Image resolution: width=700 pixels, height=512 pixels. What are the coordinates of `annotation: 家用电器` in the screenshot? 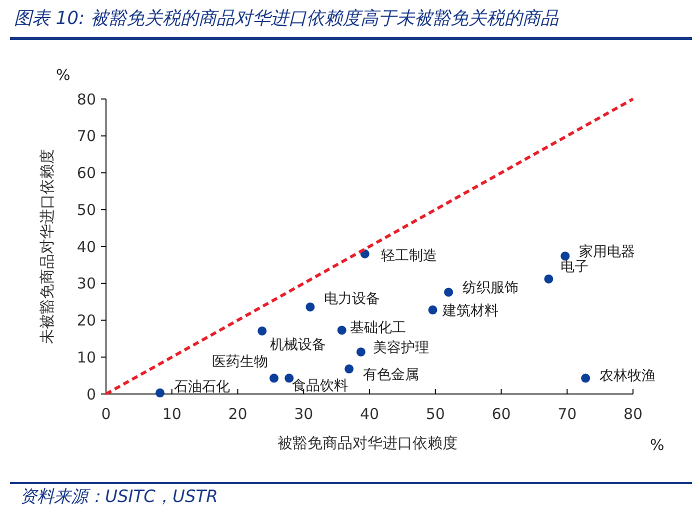 It's located at (607, 252).